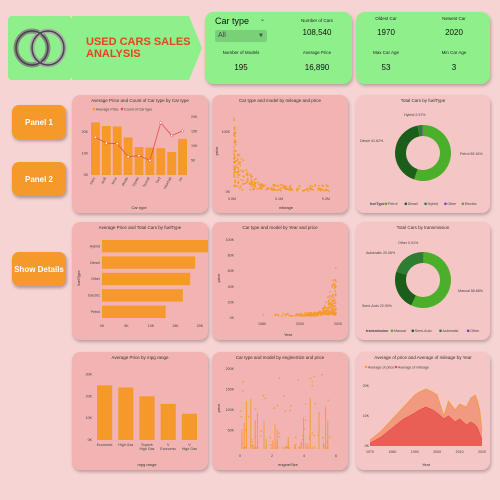 The height and width of the screenshot is (500, 500). Describe the element at coordinates (89, 374) in the screenshot. I see `y-tick-label: 30K` at that location.